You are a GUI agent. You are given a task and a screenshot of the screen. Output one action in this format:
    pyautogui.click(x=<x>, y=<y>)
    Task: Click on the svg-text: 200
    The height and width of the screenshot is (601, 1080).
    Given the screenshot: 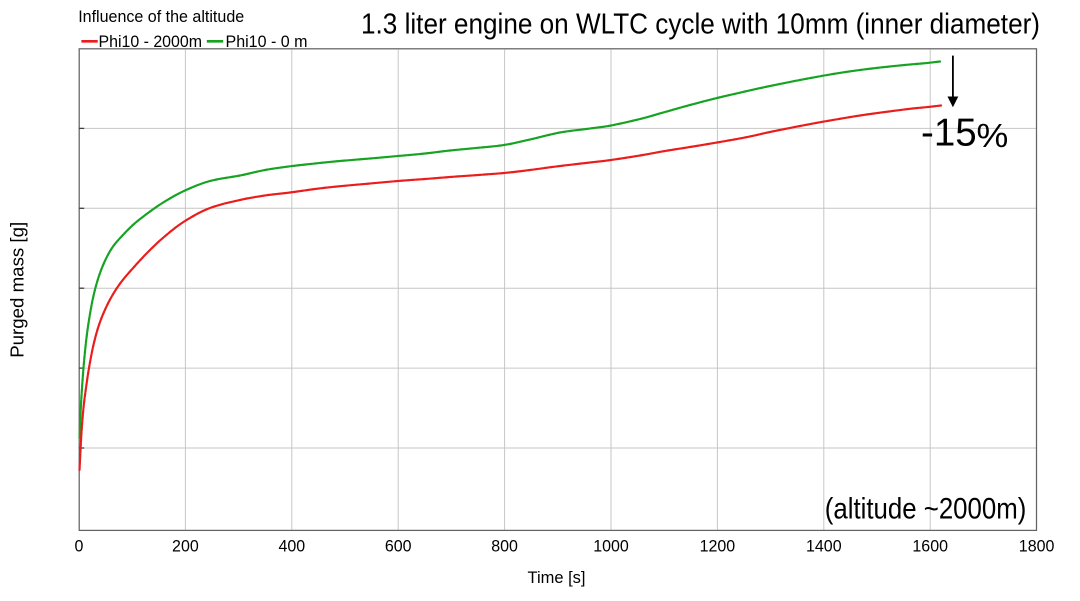 What is the action you would take?
    pyautogui.click(x=185, y=547)
    